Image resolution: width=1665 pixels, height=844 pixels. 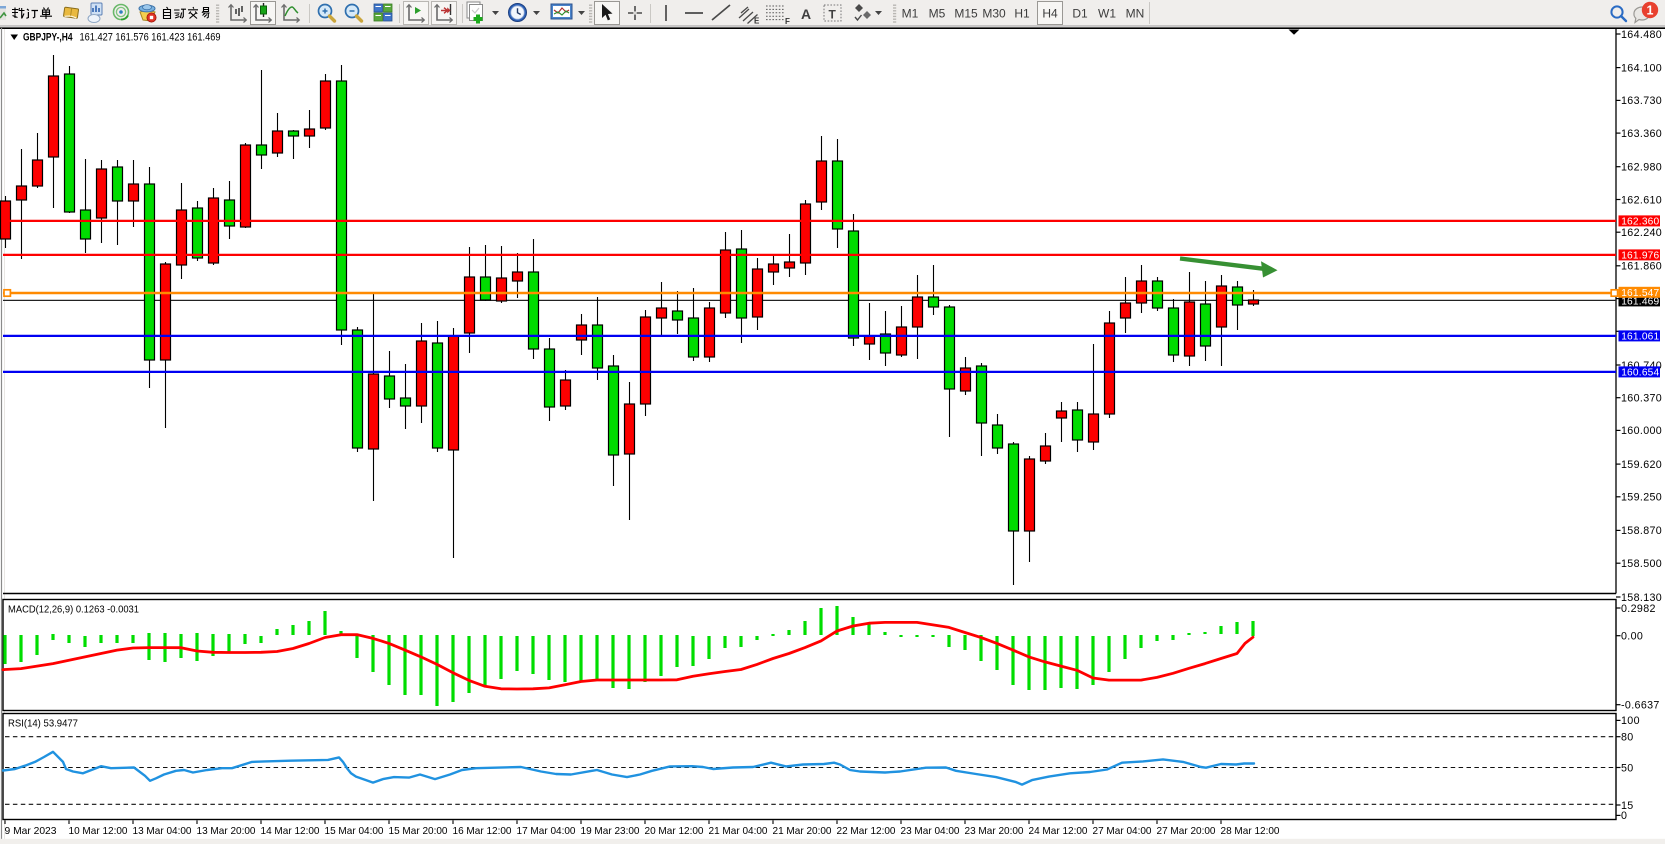 What do you see at coordinates (43, 724) in the screenshot?
I see `svg-text: RSI(14) 53.9477` at bounding box center [43, 724].